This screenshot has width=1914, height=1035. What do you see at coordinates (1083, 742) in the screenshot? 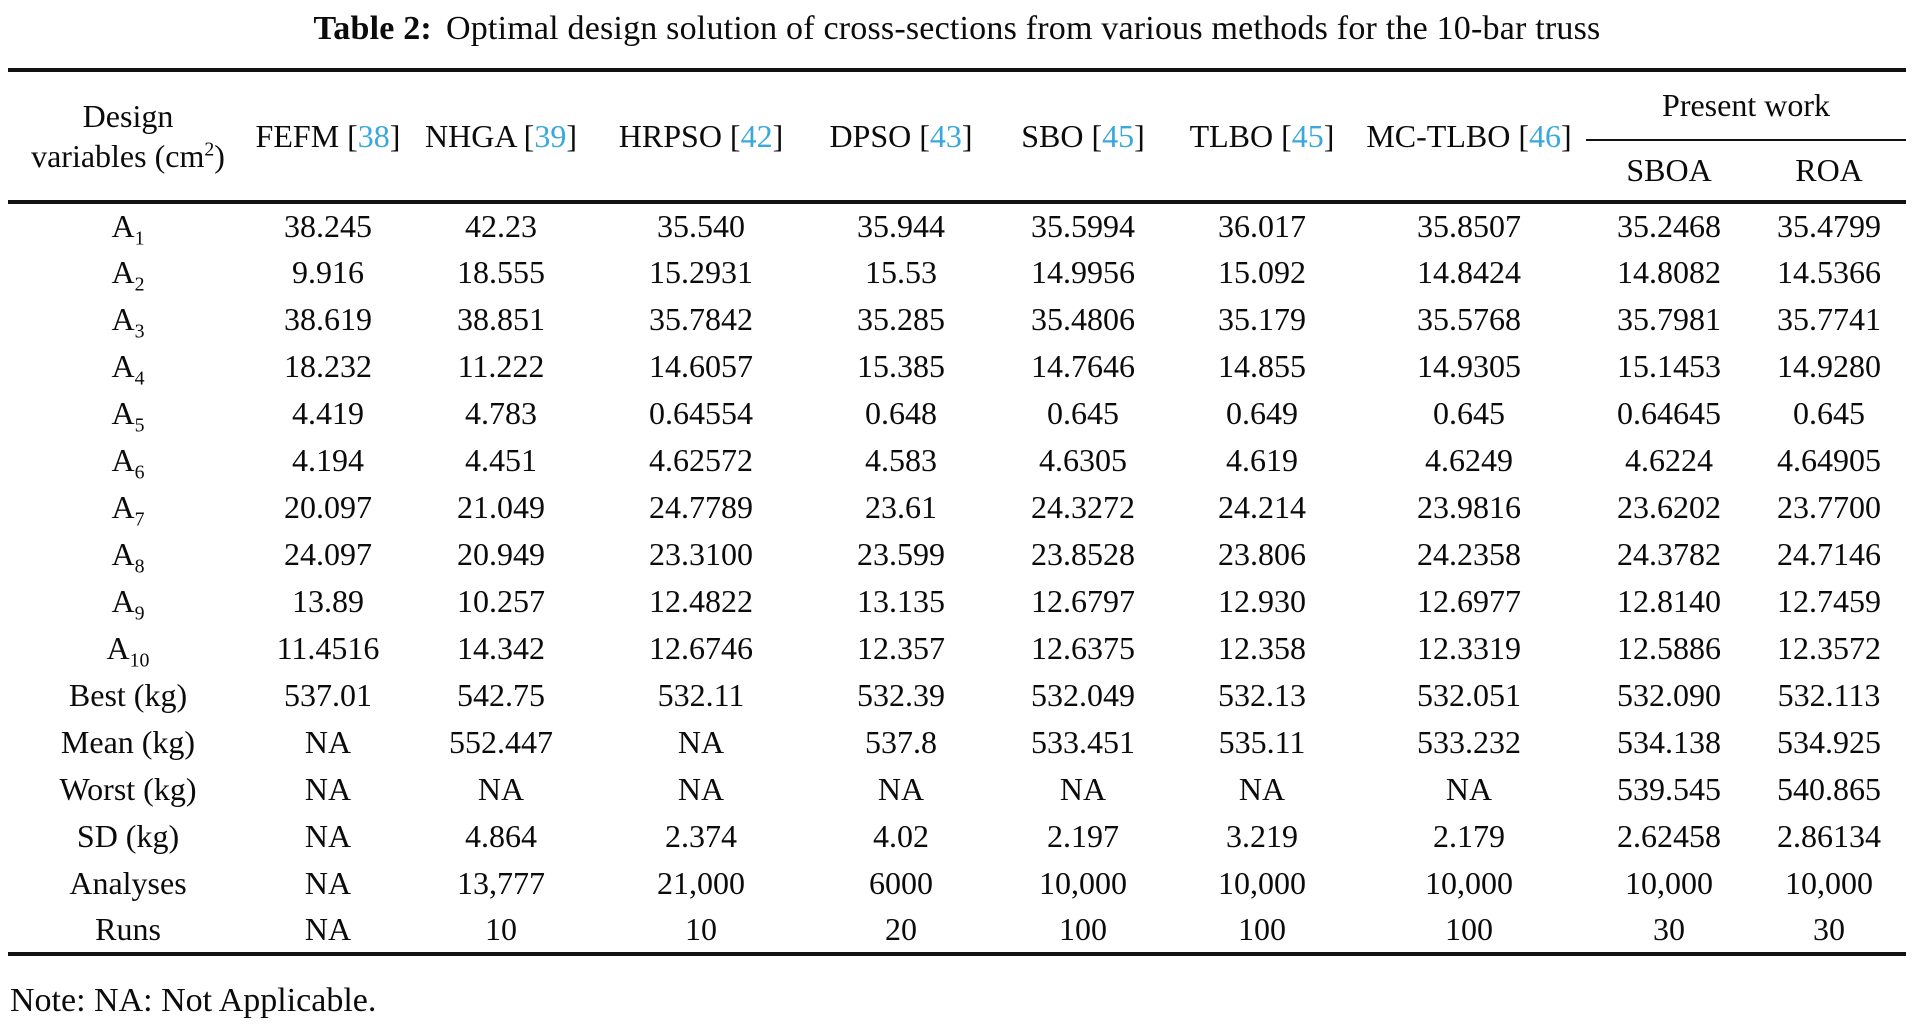
I see `value-cell: 533.451` at bounding box center [1083, 742].